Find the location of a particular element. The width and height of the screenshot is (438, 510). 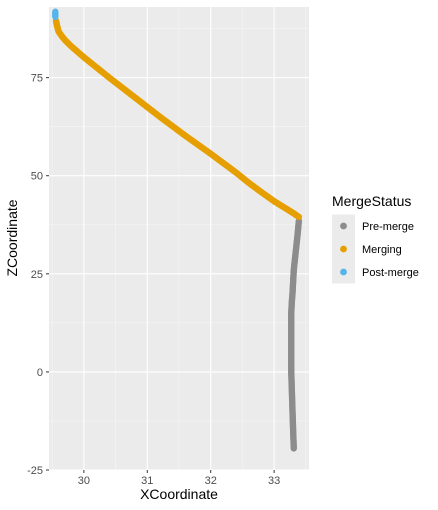

legend-label: Pre-merge is located at coordinates (388, 227).